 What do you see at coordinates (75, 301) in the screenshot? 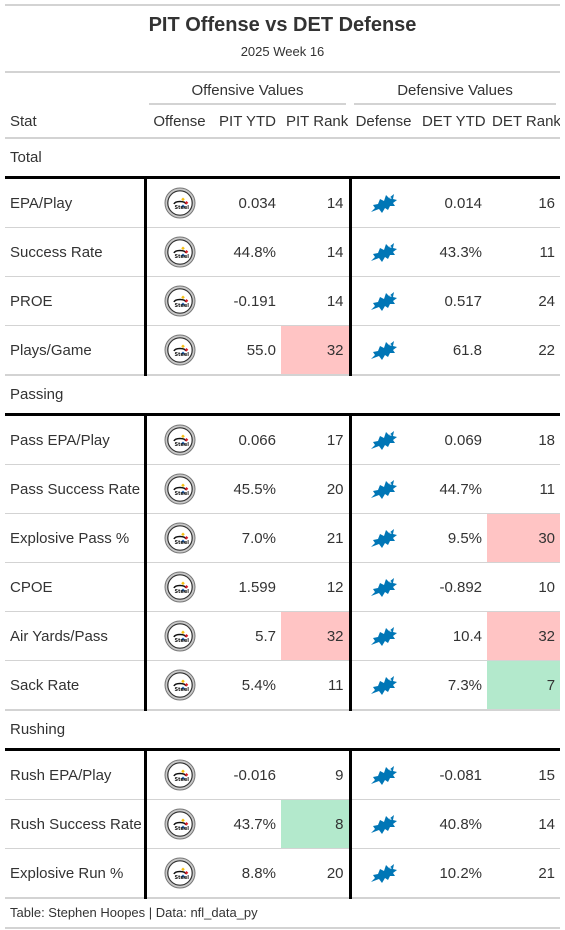
I see `stat-label: PROE` at bounding box center [75, 301].